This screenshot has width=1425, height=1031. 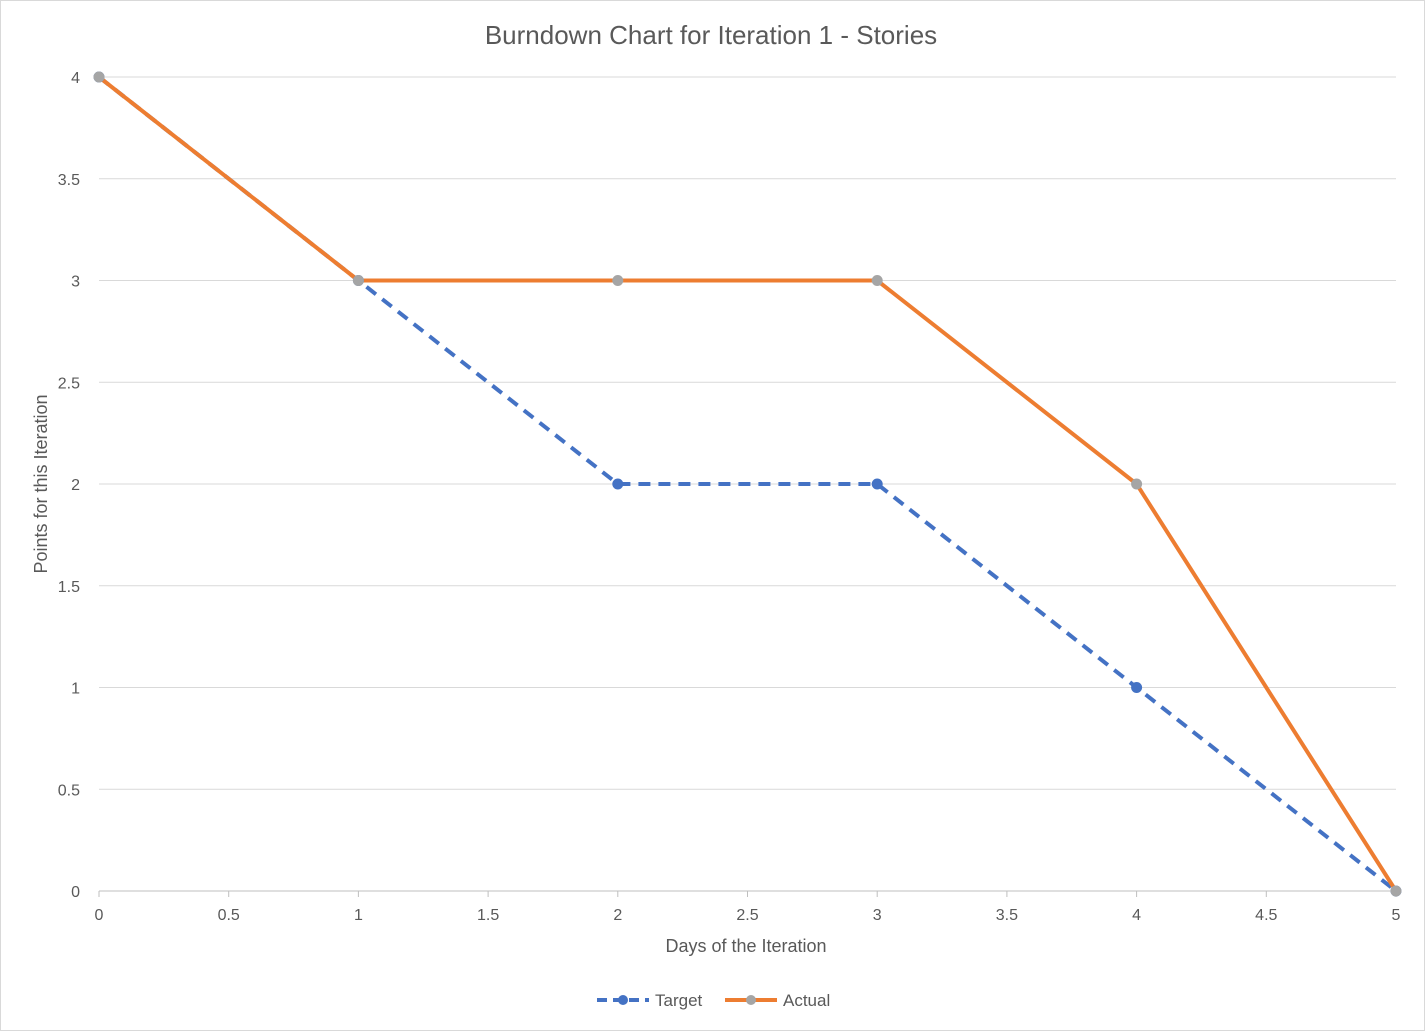 I want to click on x-tick-label: 1, so click(x=358, y=915).